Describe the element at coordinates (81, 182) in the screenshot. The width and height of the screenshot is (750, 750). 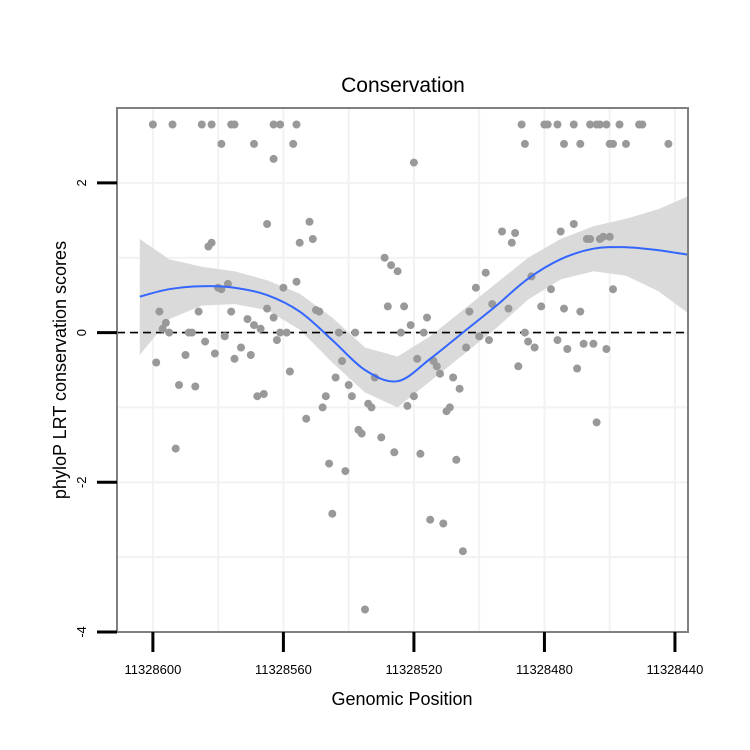
I see `y-tick-label: 2` at that location.